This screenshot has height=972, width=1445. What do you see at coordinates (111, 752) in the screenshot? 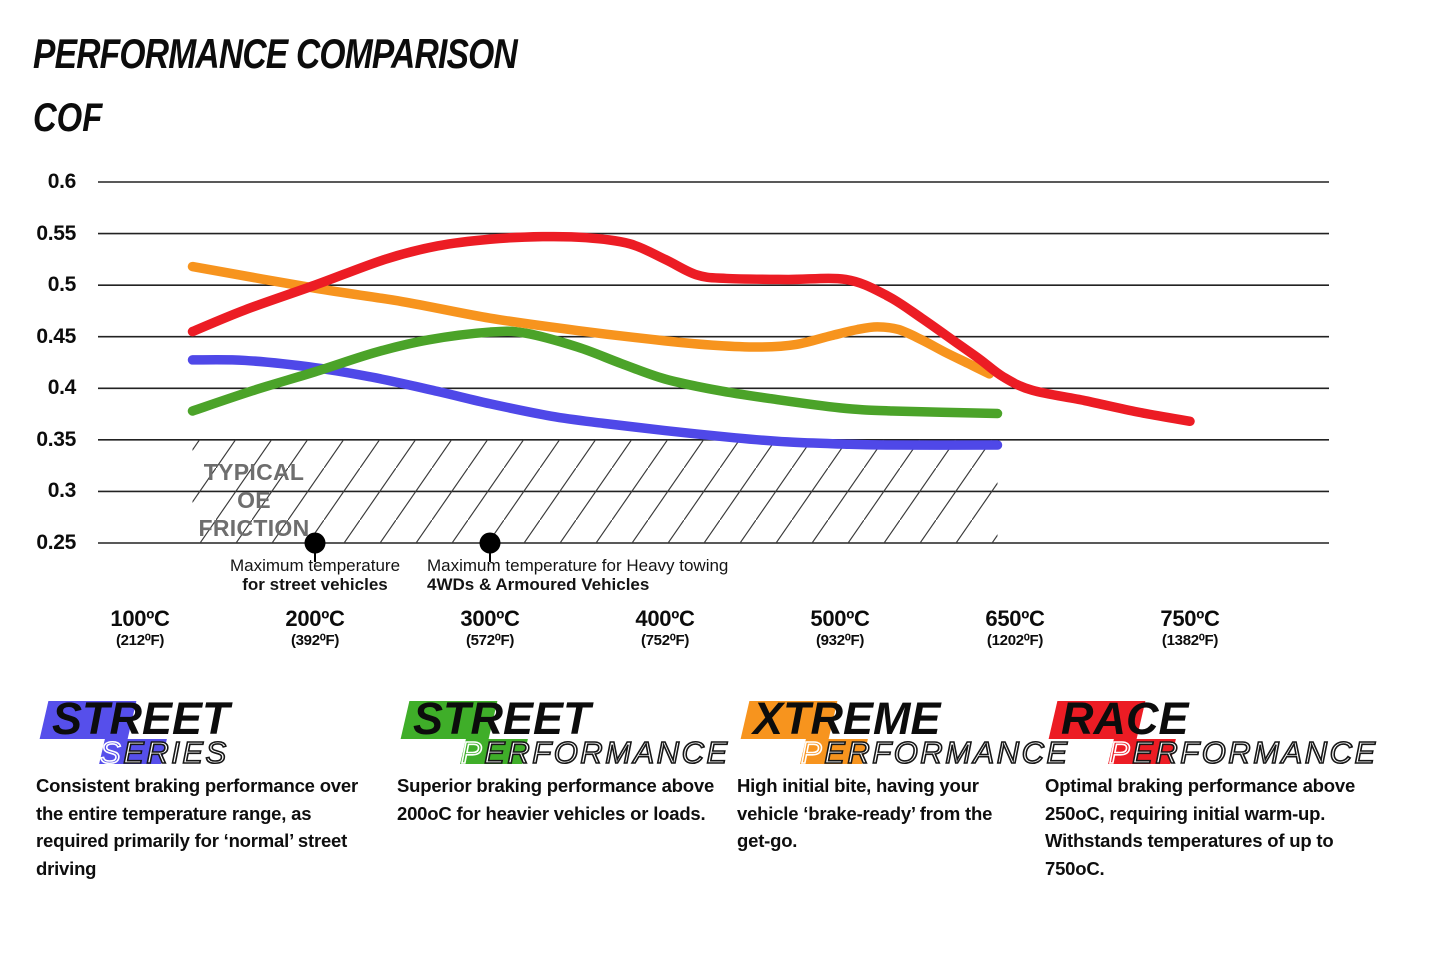
I see `logo-word2-first-letter: S` at bounding box center [111, 752].